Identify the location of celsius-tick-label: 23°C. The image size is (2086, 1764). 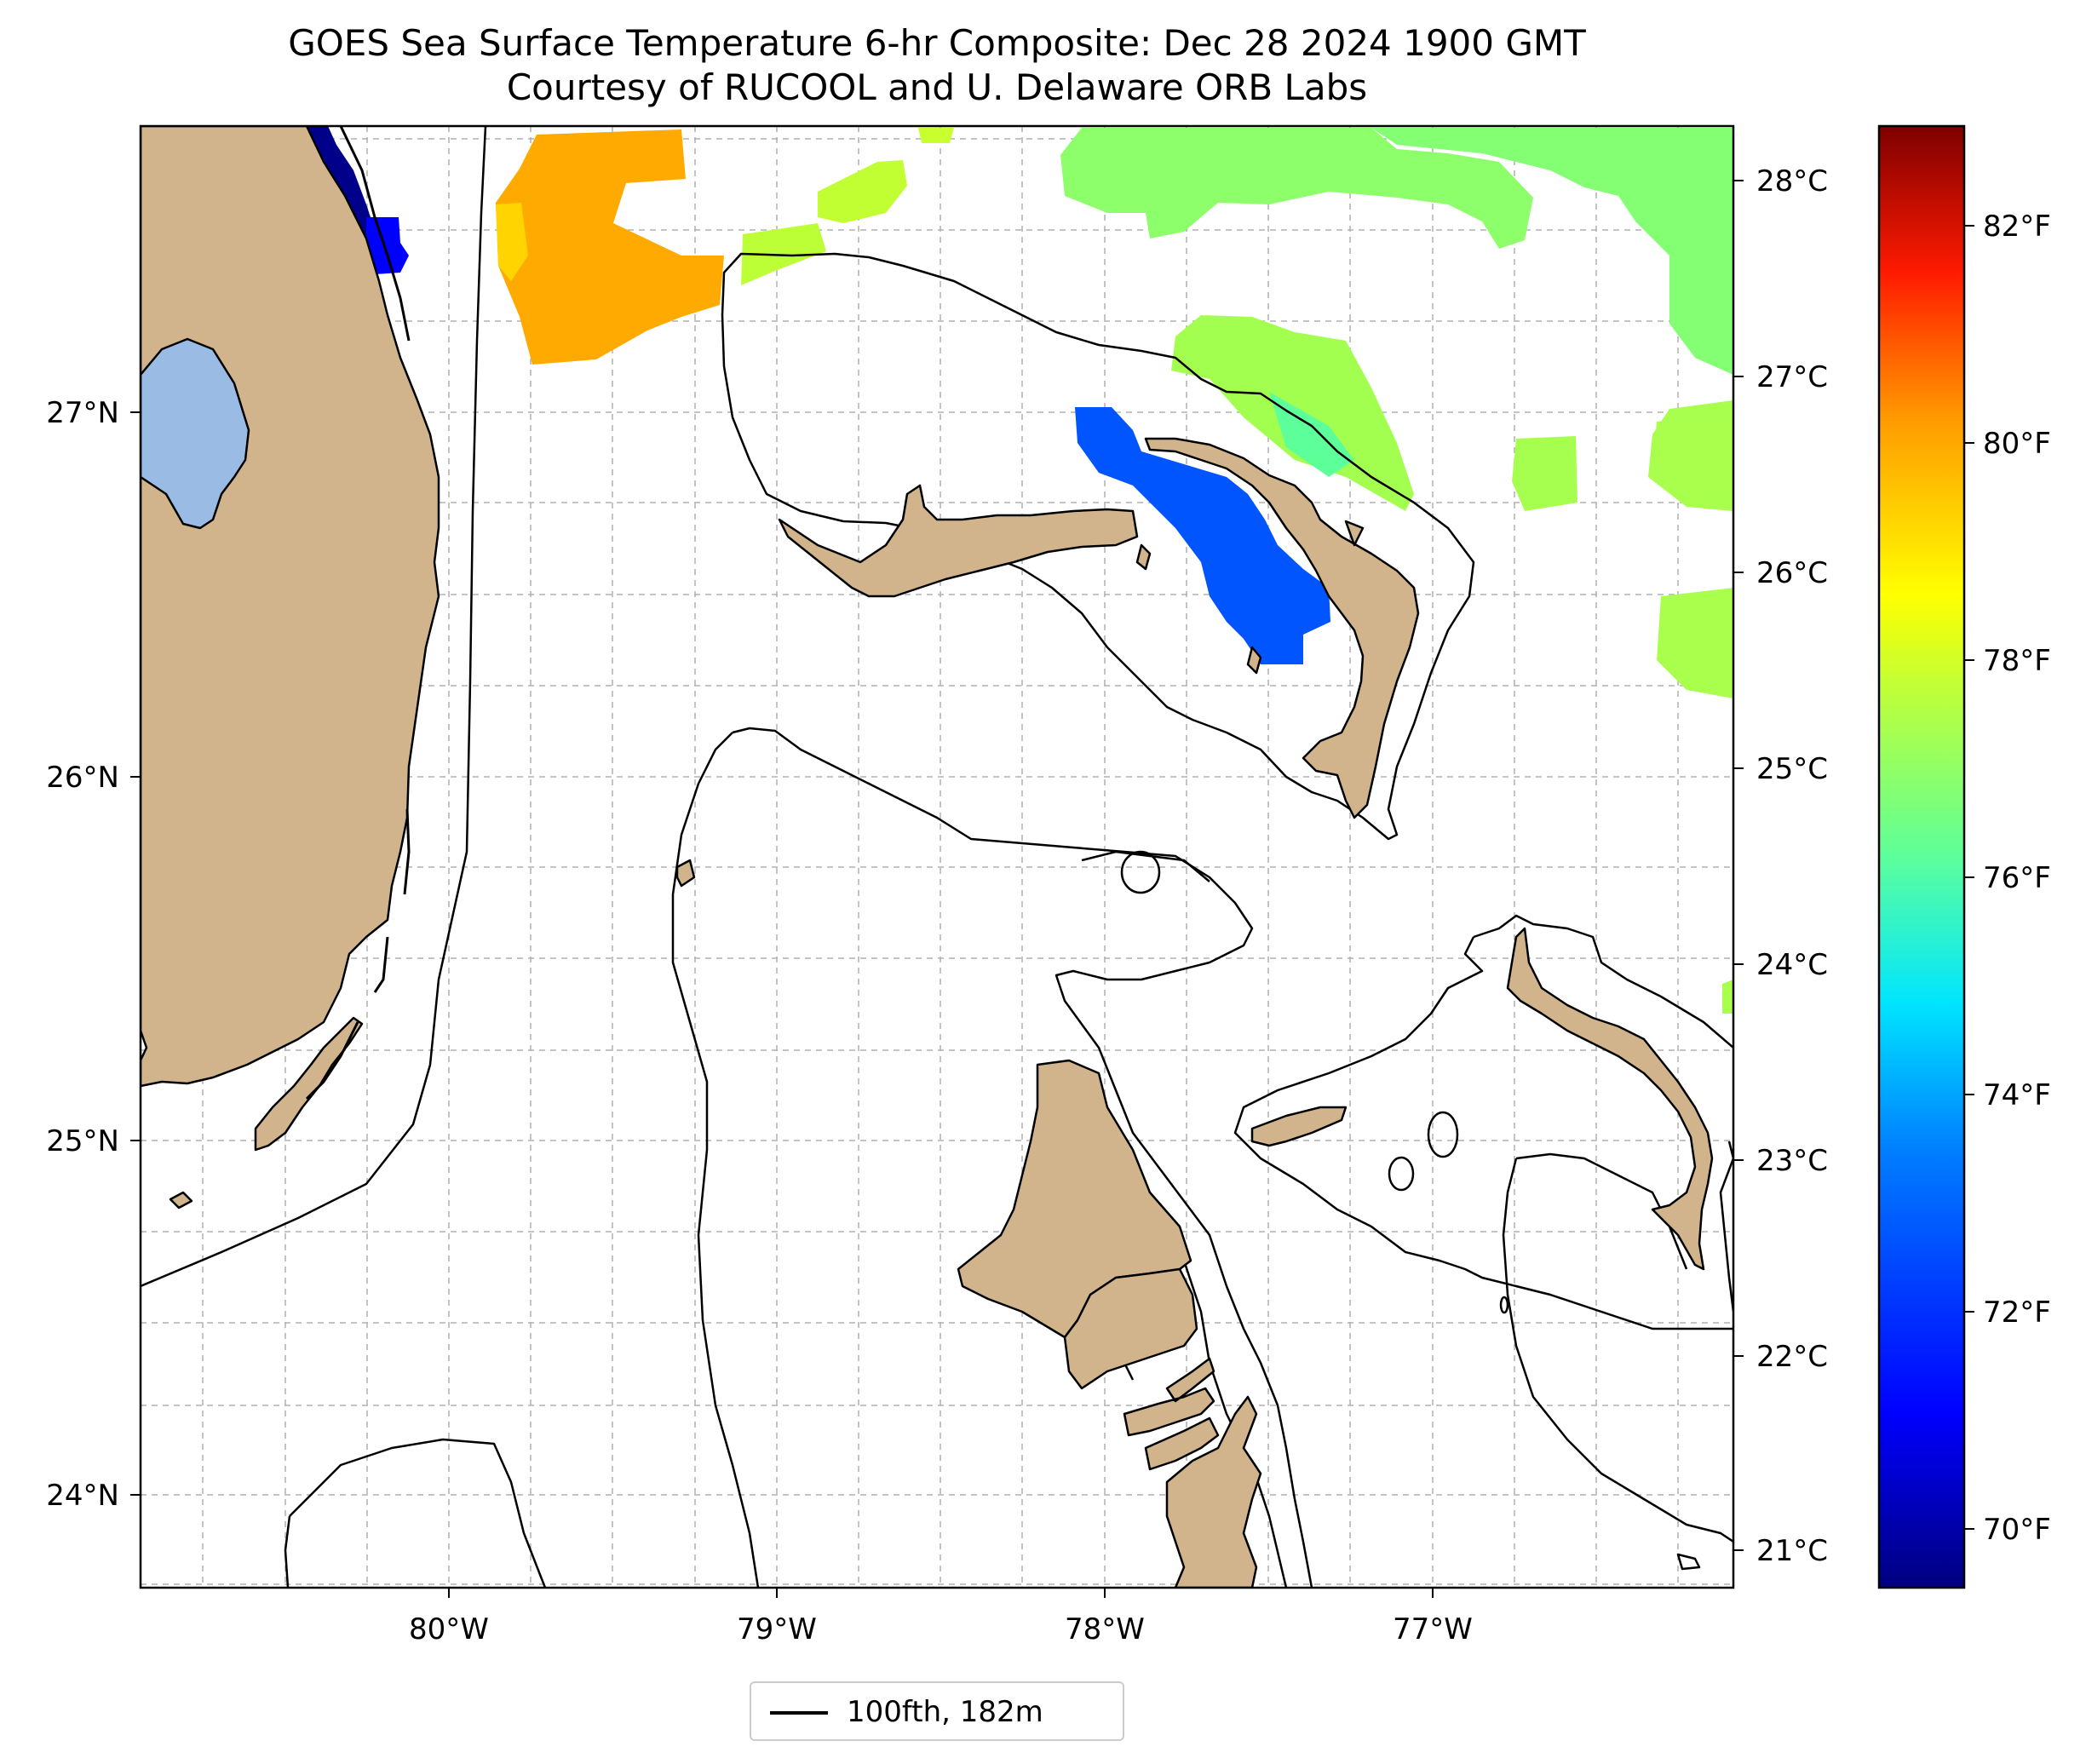
(1792, 1161).